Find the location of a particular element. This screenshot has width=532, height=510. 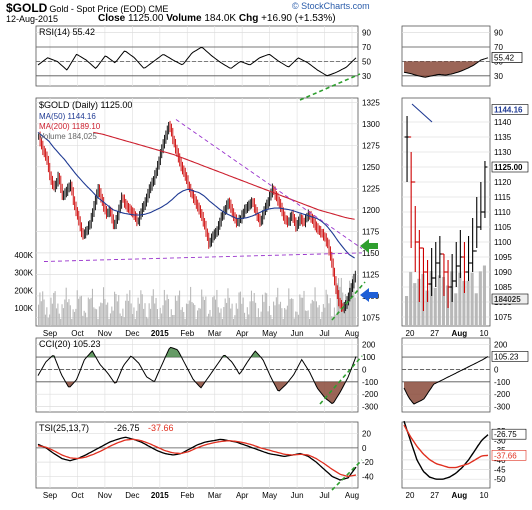

cci-value-tag-box is located at coordinates (510, 356).